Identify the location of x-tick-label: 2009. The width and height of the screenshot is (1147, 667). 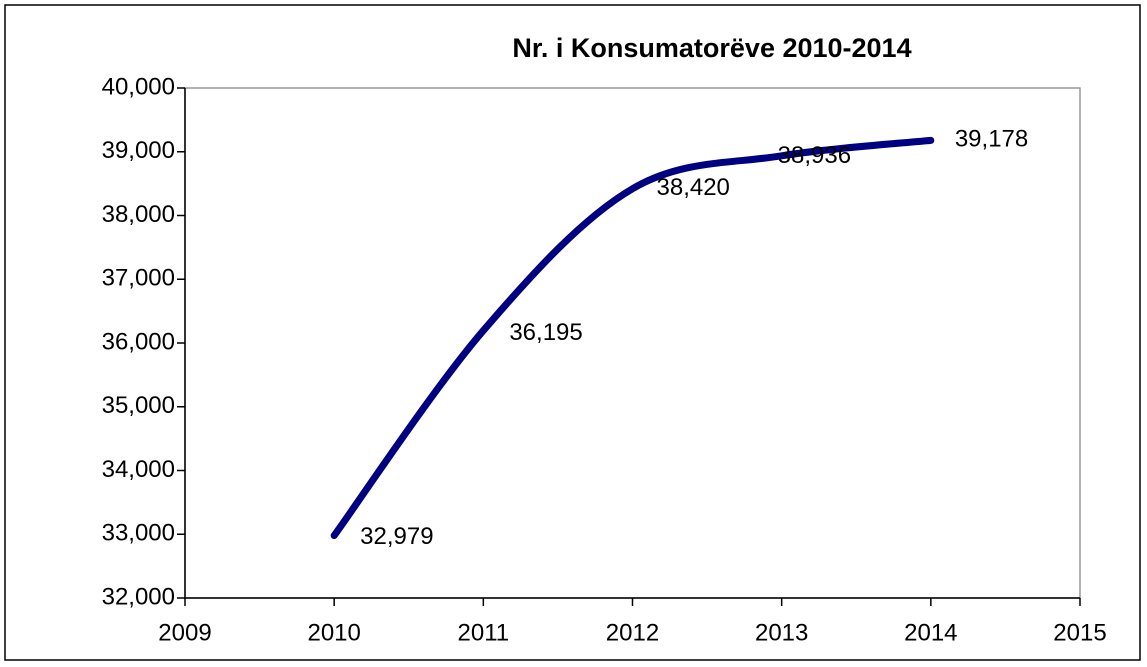
(184, 632).